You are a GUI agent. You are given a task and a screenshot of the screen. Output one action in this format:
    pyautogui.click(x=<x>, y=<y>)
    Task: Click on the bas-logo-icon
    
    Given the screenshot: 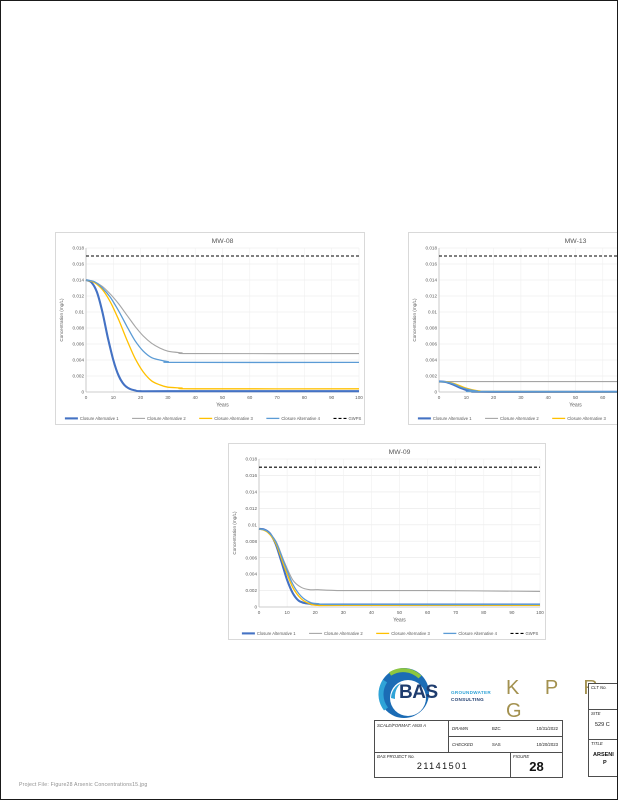 What is the action you would take?
    pyautogui.click(x=403, y=693)
    